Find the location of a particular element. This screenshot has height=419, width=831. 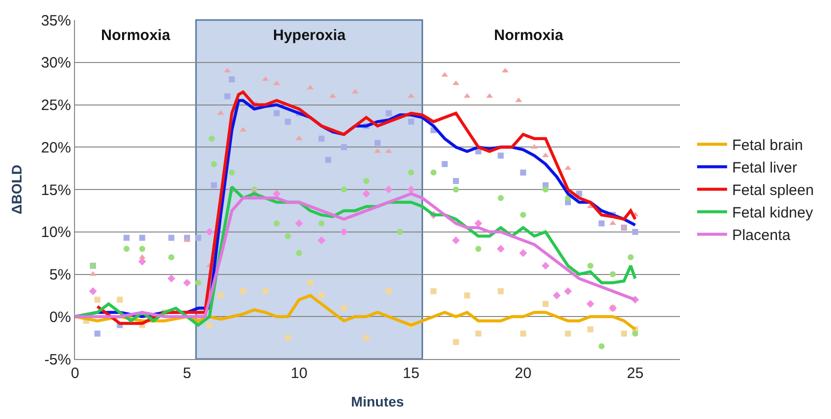

legend-label: Fetal spleen is located at coordinates (773, 191).